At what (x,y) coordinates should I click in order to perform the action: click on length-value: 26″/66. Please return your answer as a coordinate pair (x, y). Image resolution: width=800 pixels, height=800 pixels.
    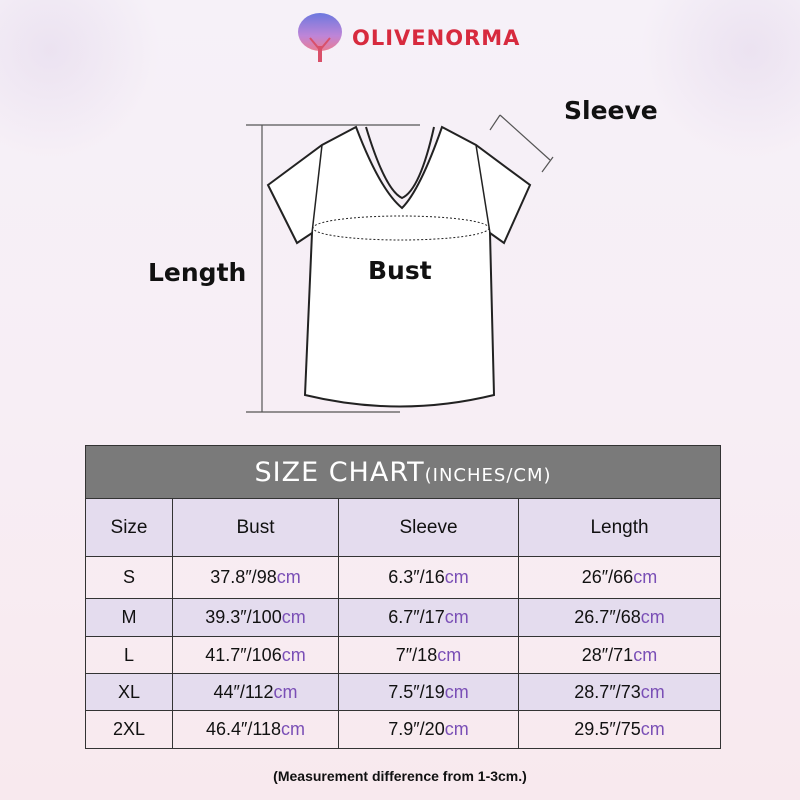
    Looking at the image, I should click on (607, 577).